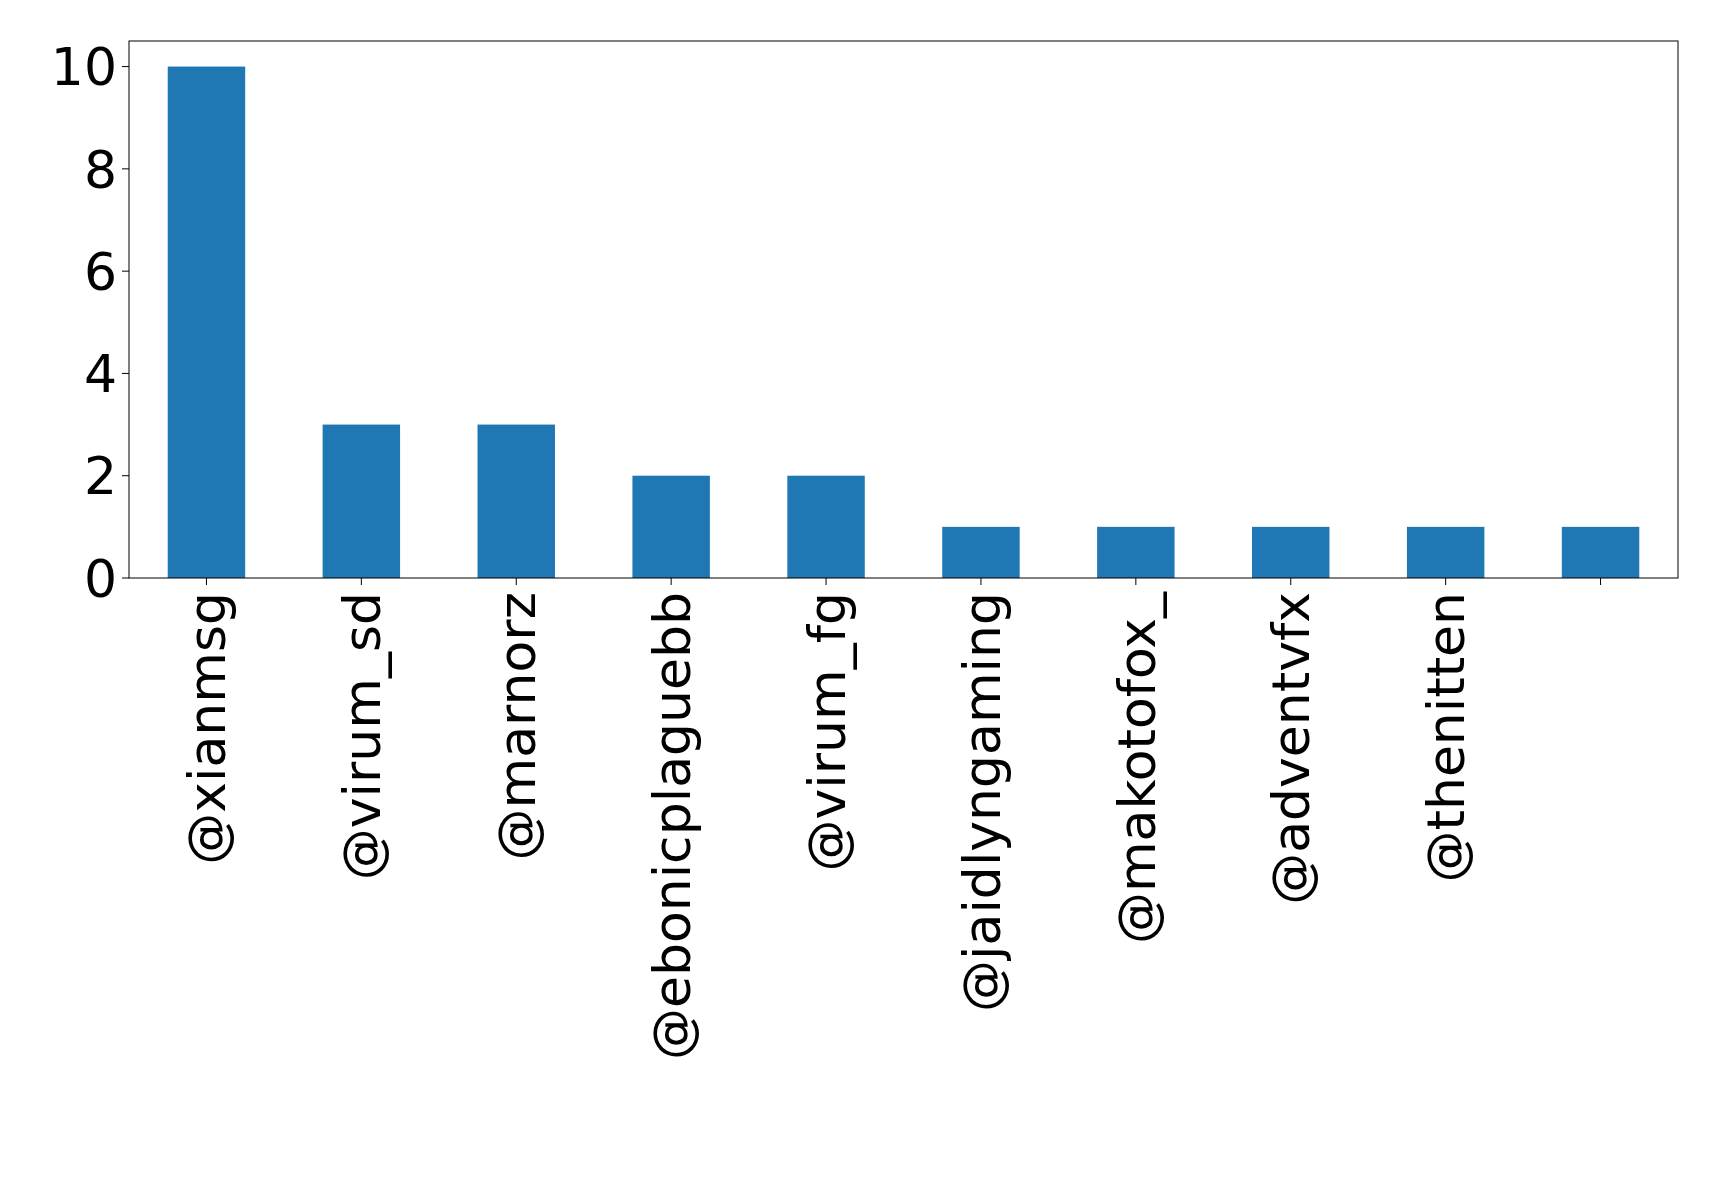 This screenshot has width=1719, height=1191. I want to click on y-tick-label: 2, so click(100, 476).